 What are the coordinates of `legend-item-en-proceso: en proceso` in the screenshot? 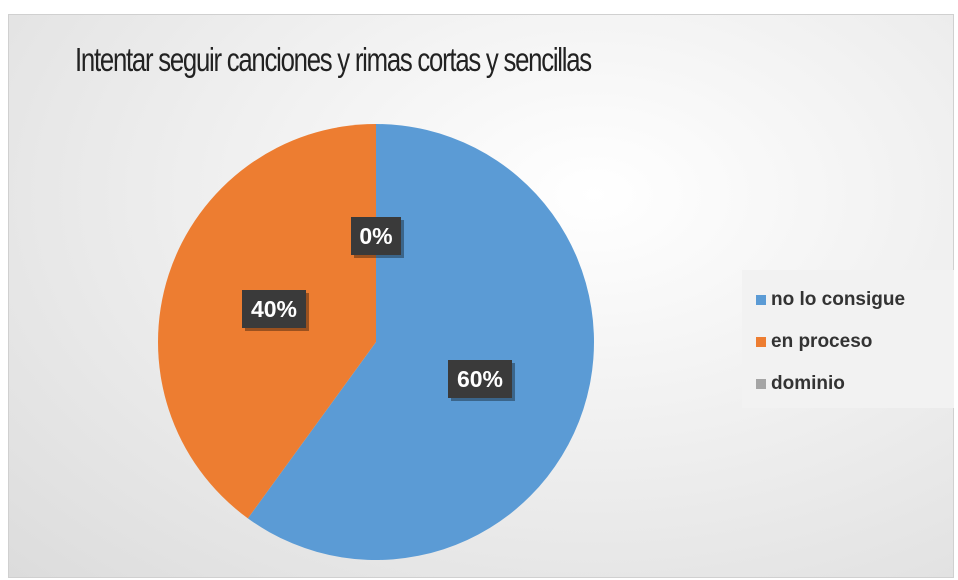 It's located at (814, 342).